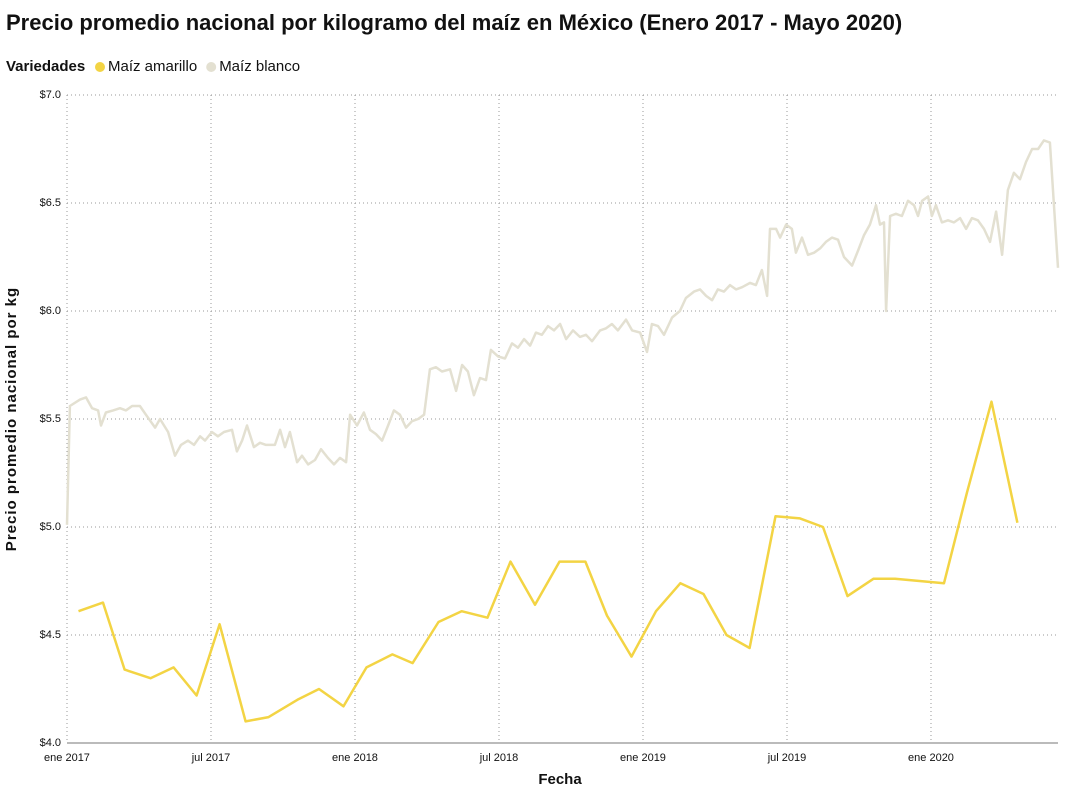 The width and height of the screenshot is (1080, 802). I want to click on y-tick-label: $5.5, so click(50, 419).